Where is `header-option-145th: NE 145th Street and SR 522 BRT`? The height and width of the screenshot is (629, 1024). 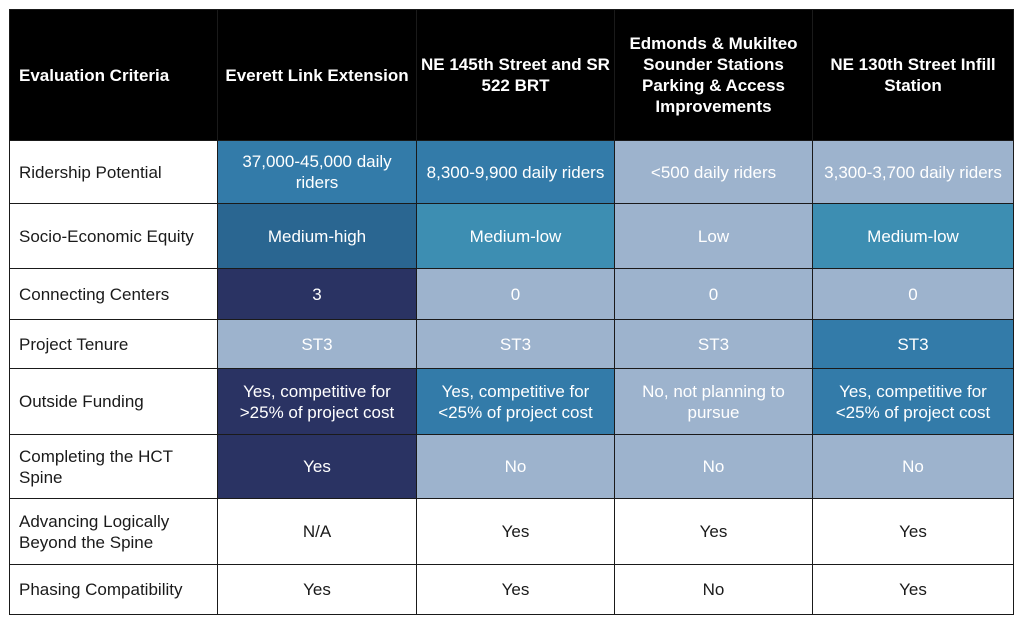
header-option-145th: NE 145th Street and SR 522 BRT is located at coordinates (515, 75).